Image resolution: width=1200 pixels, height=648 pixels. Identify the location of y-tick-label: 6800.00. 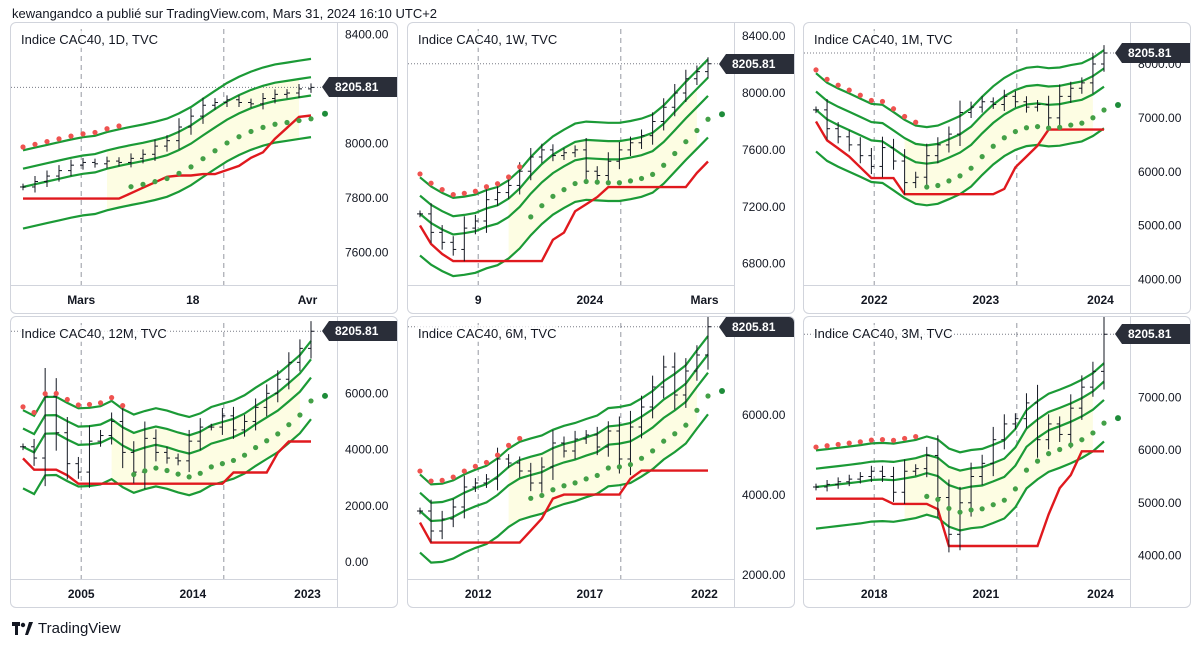
(764, 264).